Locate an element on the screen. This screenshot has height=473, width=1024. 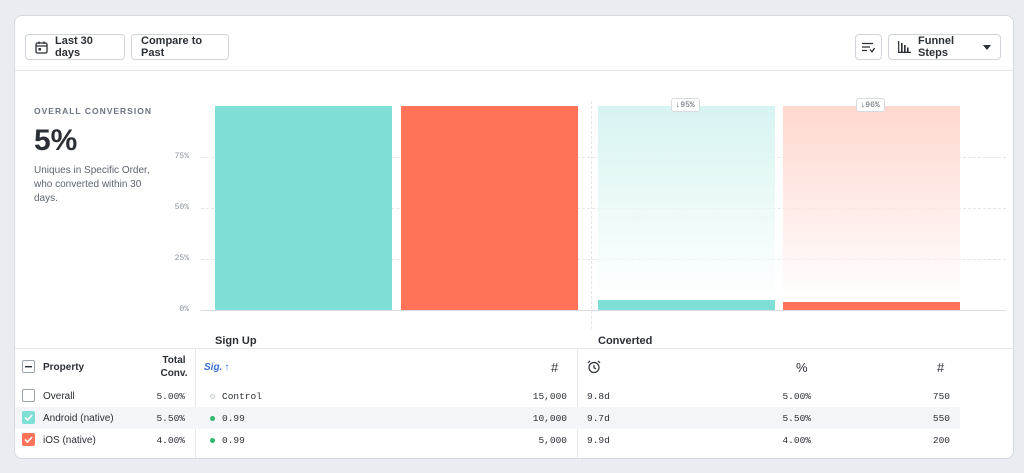
y-tick-label: 50% is located at coordinates (181, 207).